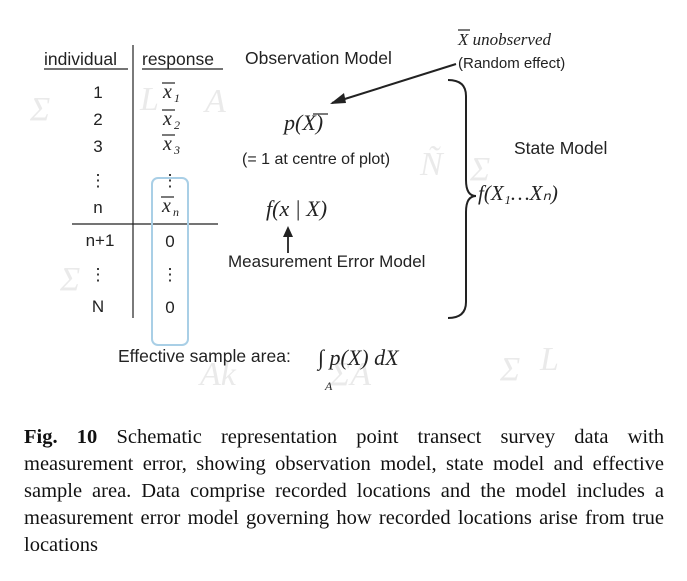 This screenshot has width=687, height=581. What do you see at coordinates (100, 240) in the screenshot?
I see `row-individual-n-plus-1: n+1` at bounding box center [100, 240].